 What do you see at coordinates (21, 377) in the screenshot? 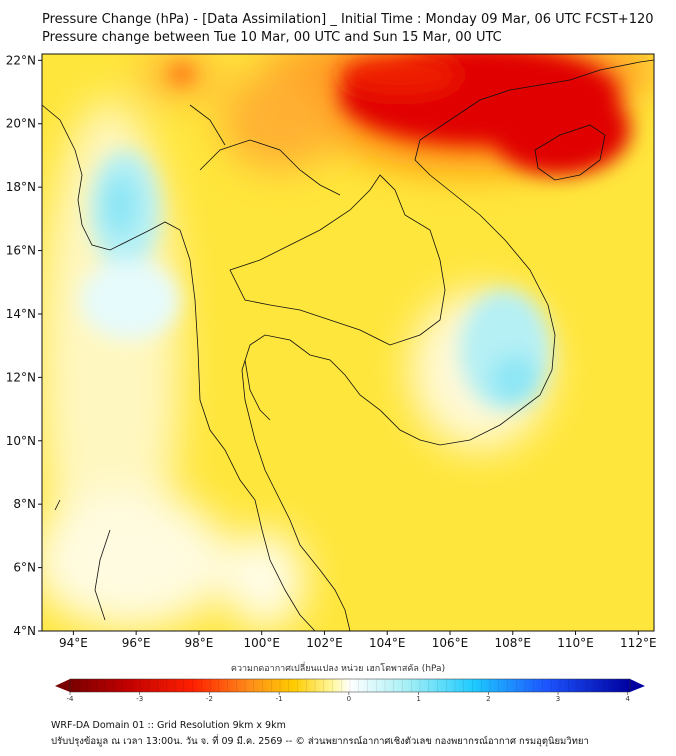
I see `lat-tick-label: 12°N` at bounding box center [21, 377].